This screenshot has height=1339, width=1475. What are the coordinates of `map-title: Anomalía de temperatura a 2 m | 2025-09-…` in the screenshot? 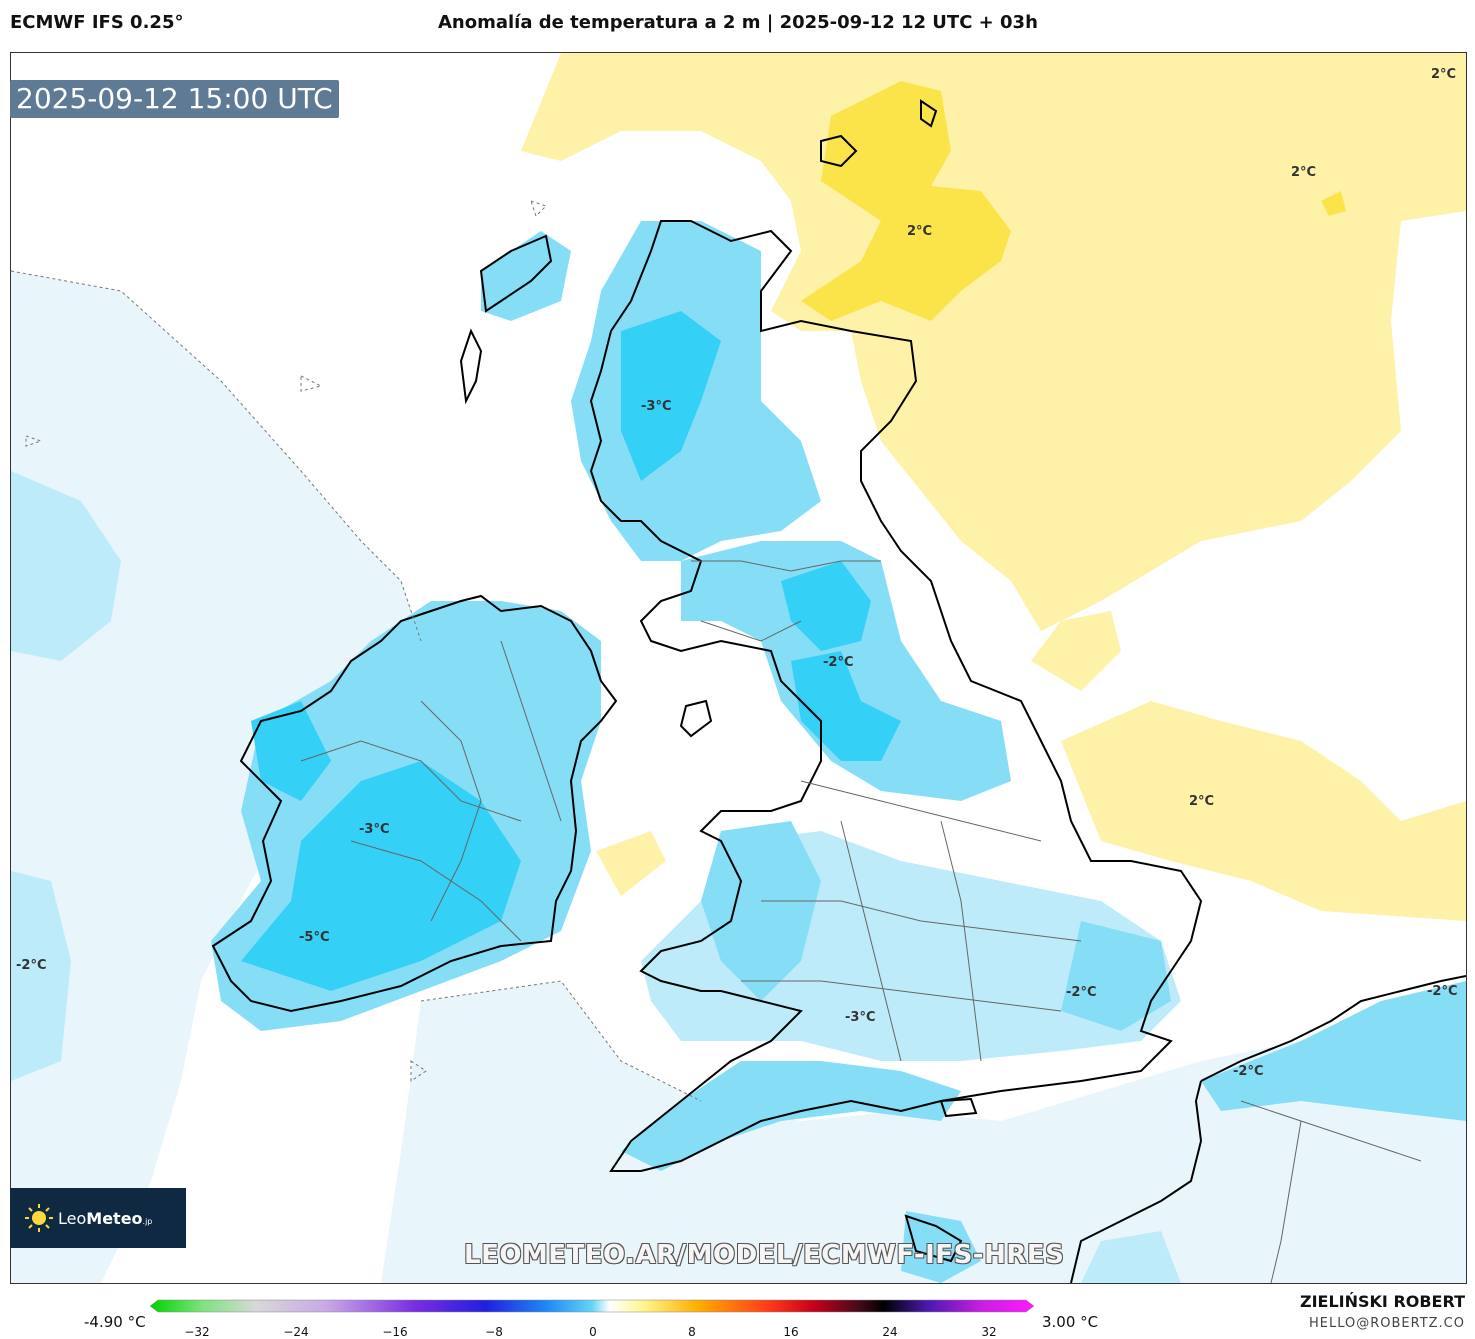 It's located at (738, 22).